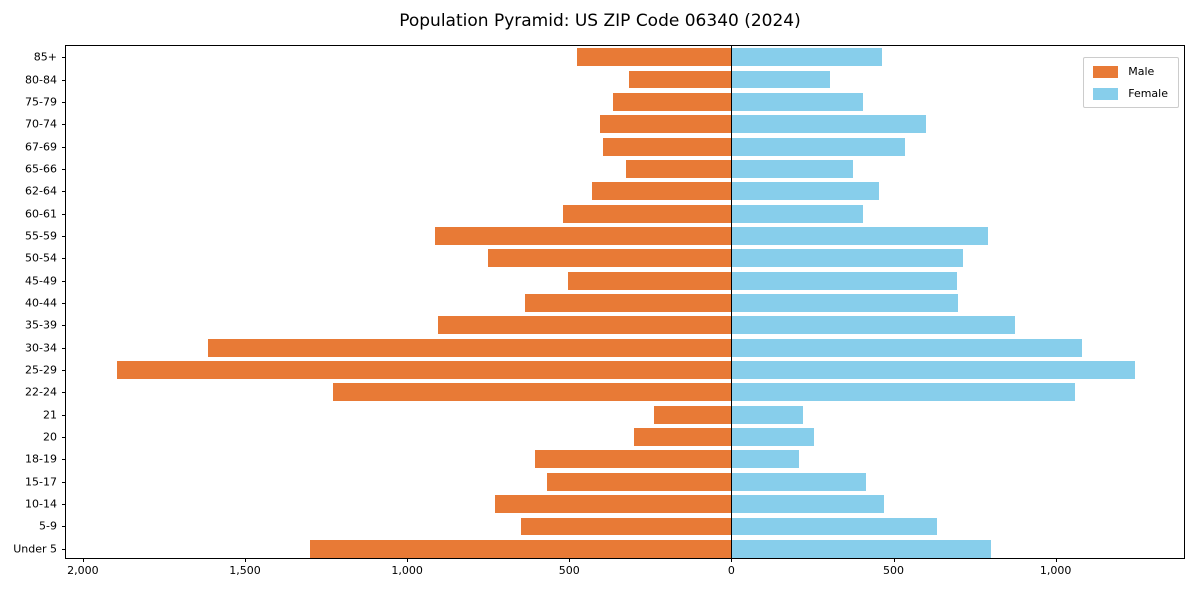 The height and width of the screenshot is (600, 1200). What do you see at coordinates (41, 504) in the screenshot?
I see `y-tick-label-10-14: 10-14` at bounding box center [41, 504].